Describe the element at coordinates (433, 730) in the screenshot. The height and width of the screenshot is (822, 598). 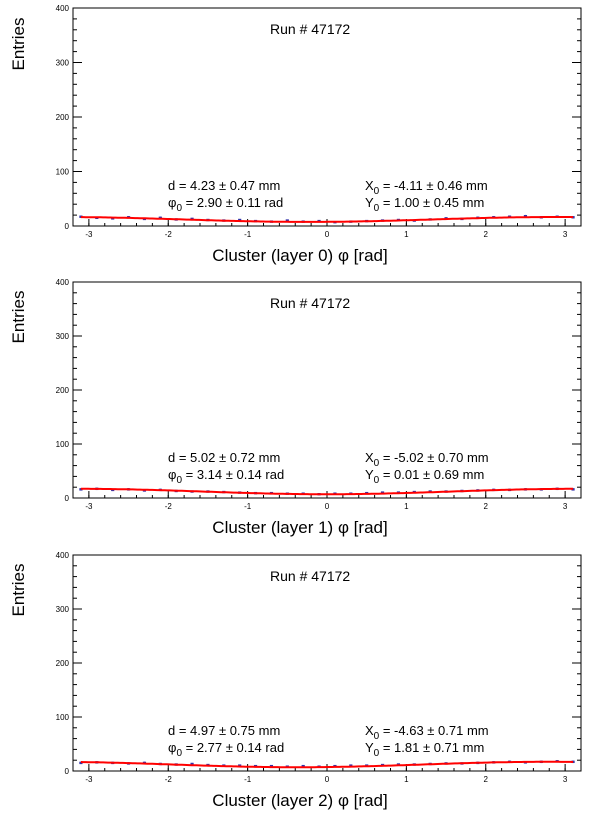
I see `x0-value: = -4.63 ± 0.71 mm` at that location.